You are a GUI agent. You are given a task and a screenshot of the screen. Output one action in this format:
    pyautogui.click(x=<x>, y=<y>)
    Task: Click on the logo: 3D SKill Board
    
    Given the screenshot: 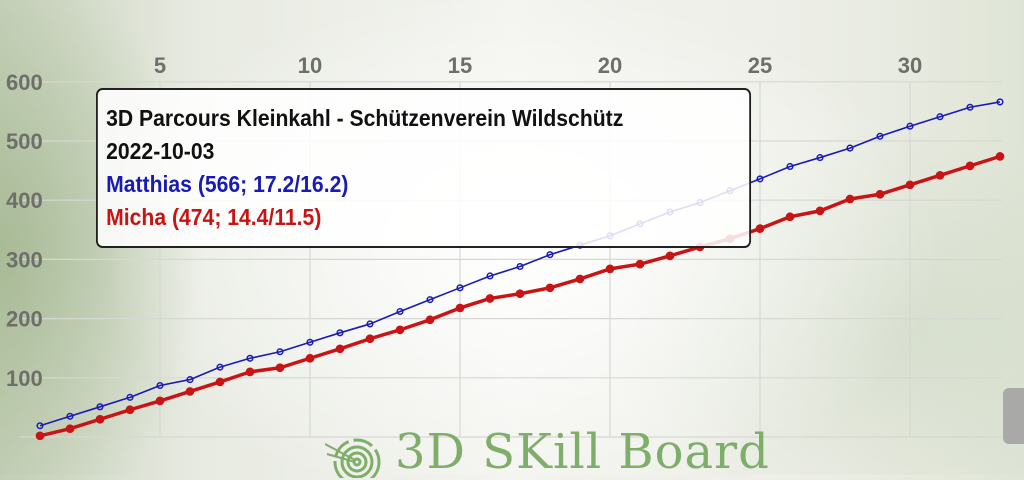 What is the action you would take?
    pyautogui.click(x=547, y=453)
    